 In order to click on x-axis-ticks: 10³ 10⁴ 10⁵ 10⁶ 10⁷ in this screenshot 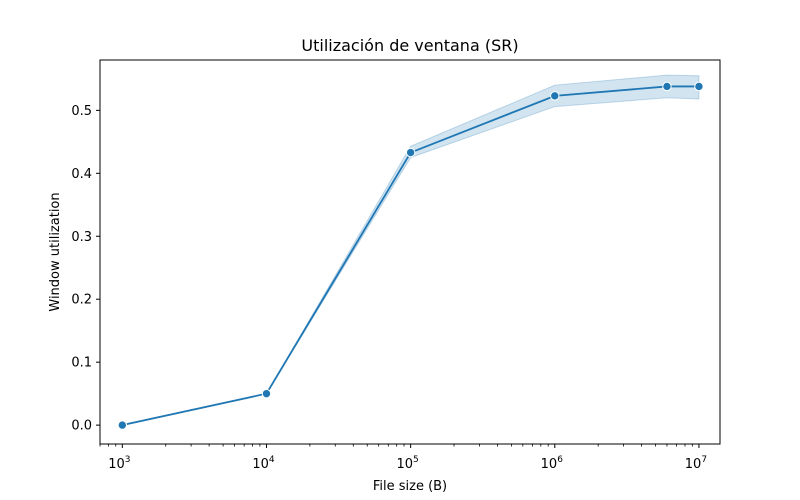, I will do `click(403, 458)`.